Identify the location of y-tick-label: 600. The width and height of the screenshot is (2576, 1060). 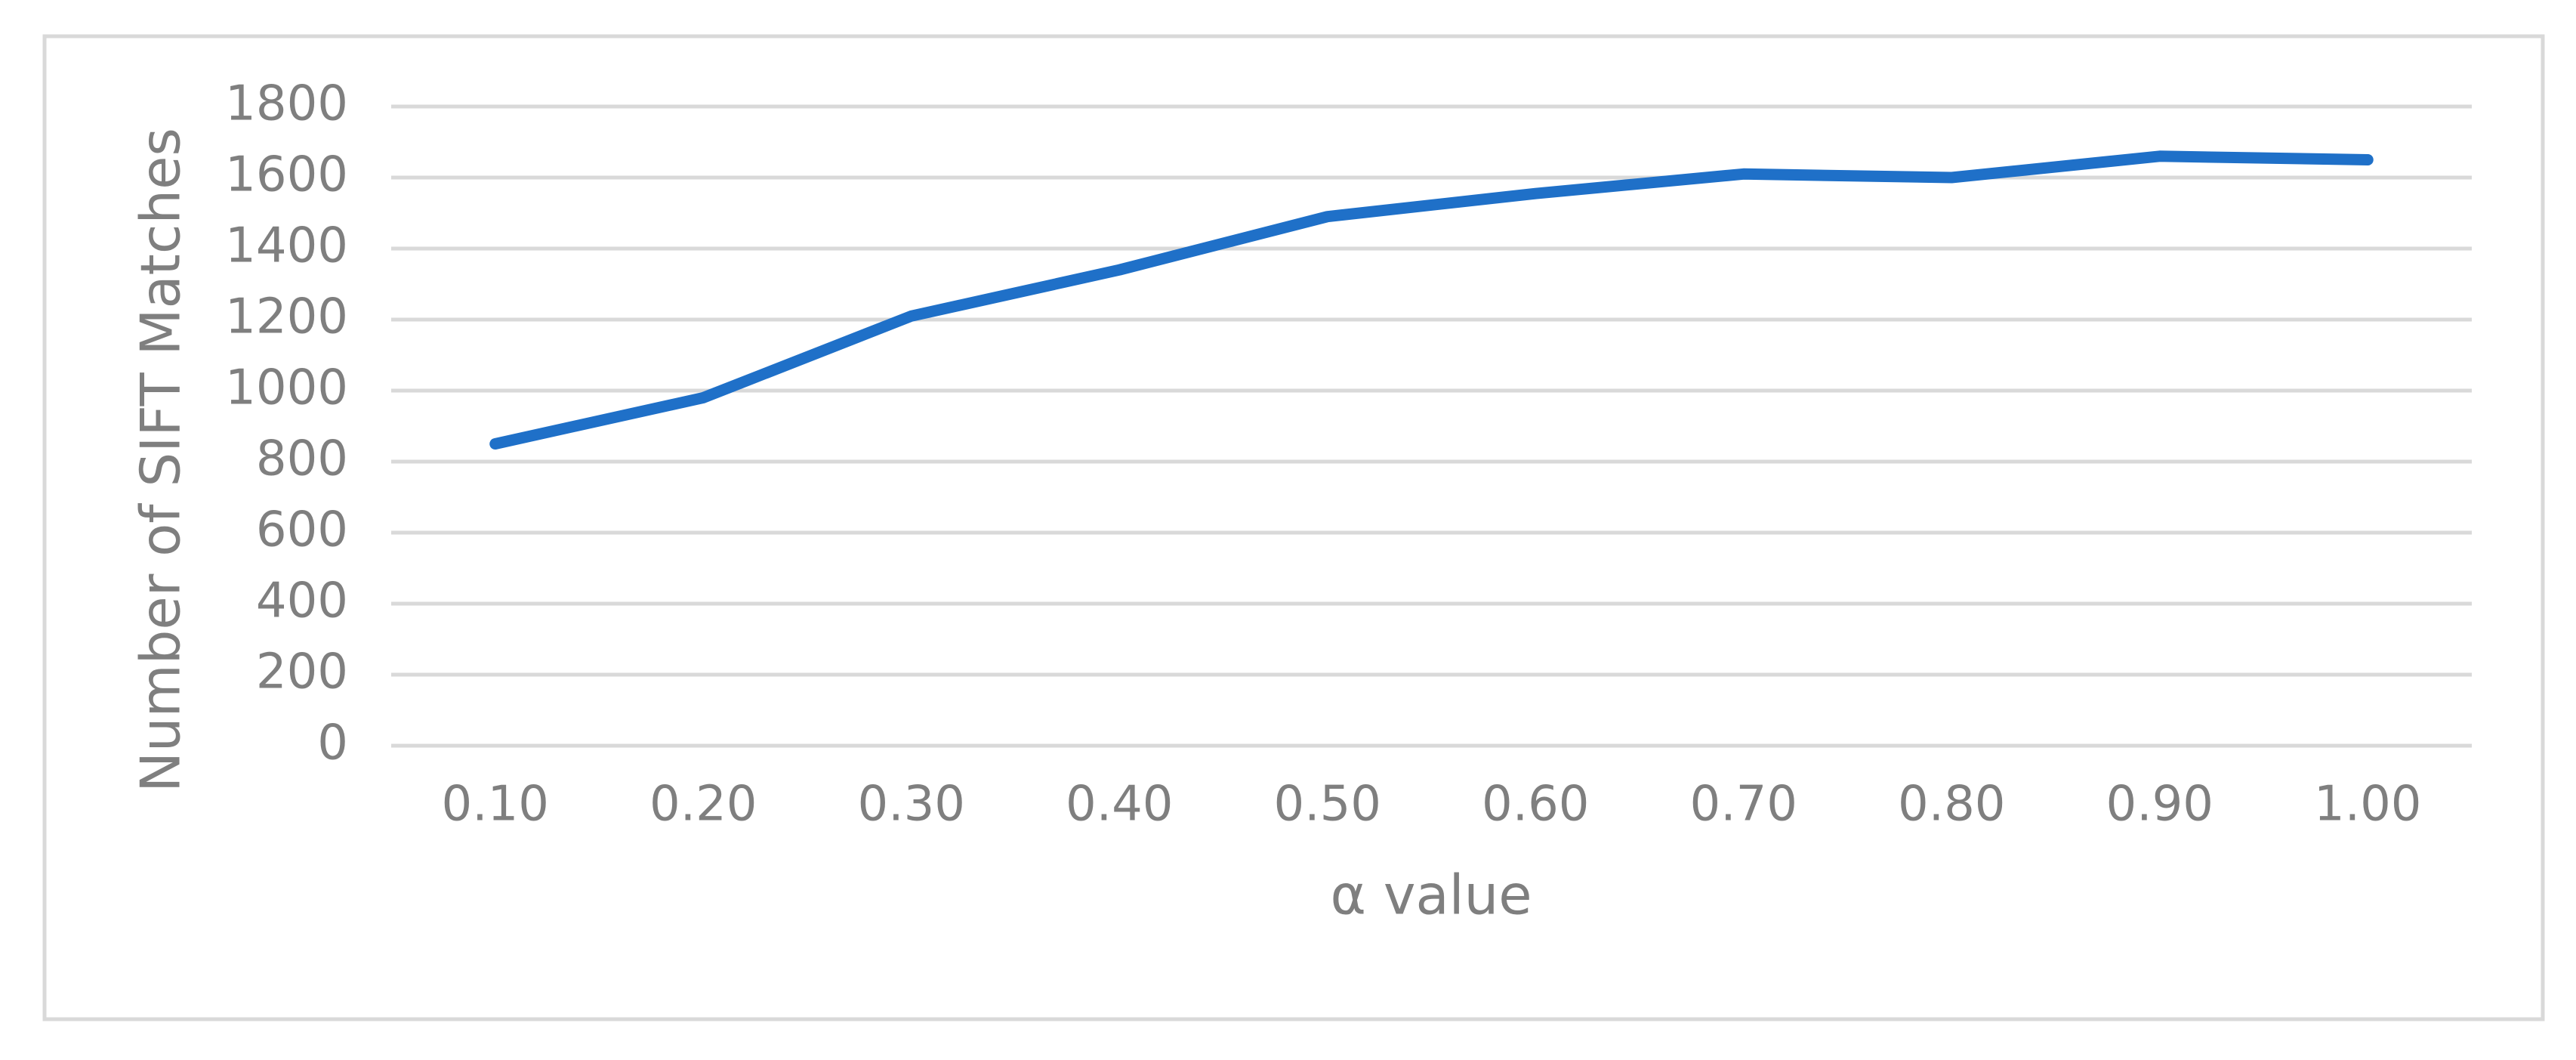
(302, 530).